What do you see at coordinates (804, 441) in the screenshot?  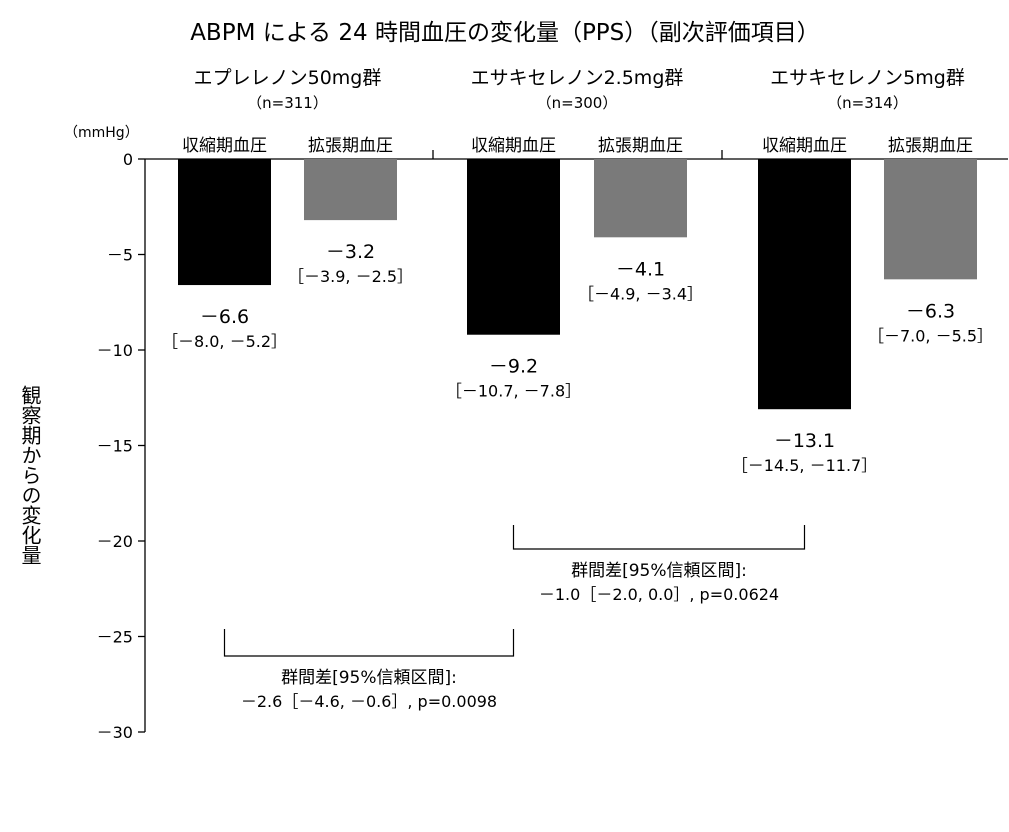 I see `value-label: －13.1` at bounding box center [804, 441].